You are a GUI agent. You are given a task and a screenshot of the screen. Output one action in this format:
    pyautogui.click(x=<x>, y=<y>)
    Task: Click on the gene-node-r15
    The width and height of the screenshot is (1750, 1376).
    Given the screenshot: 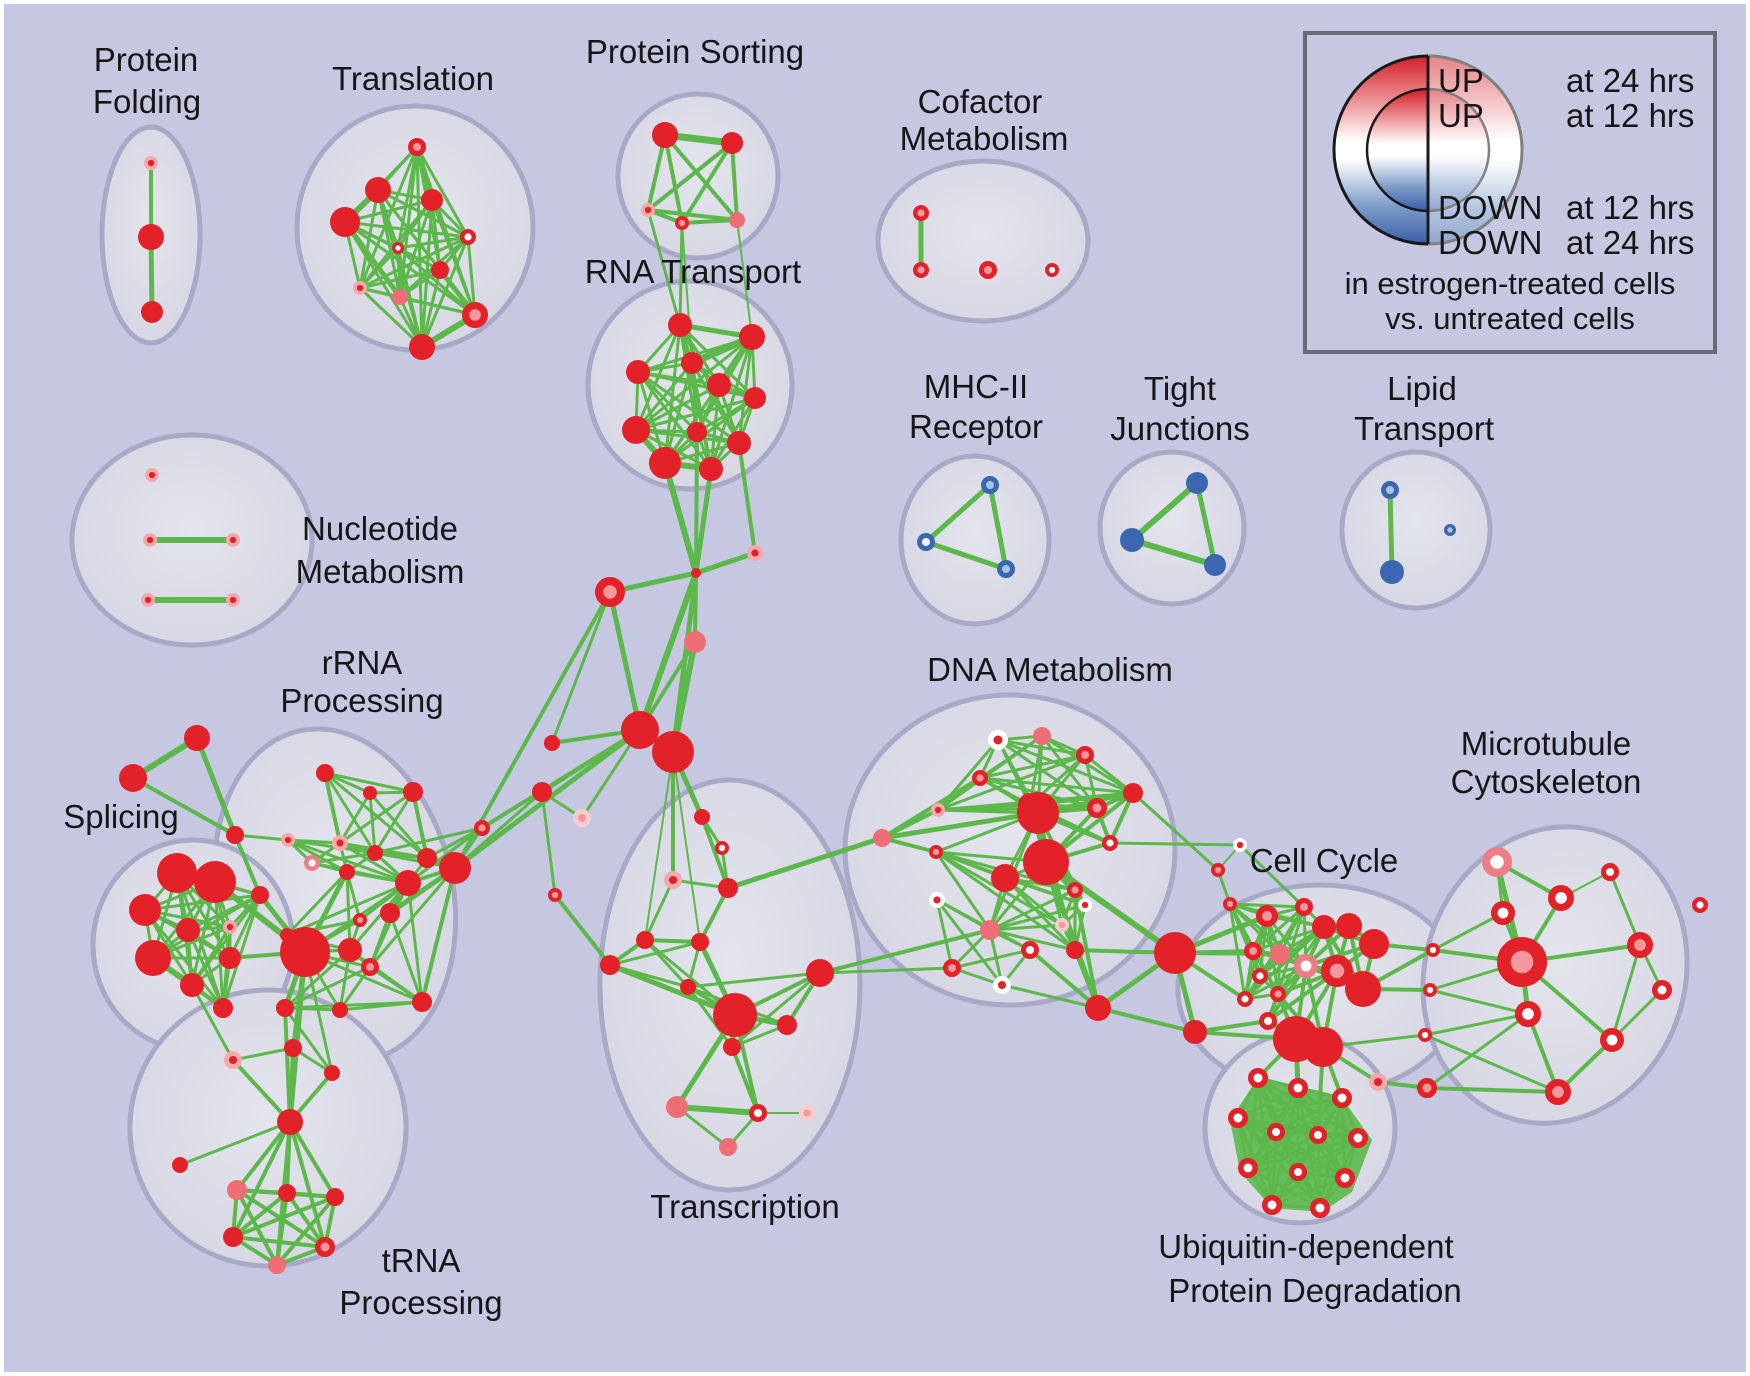 What is the action you would take?
    pyautogui.click(x=359, y=919)
    